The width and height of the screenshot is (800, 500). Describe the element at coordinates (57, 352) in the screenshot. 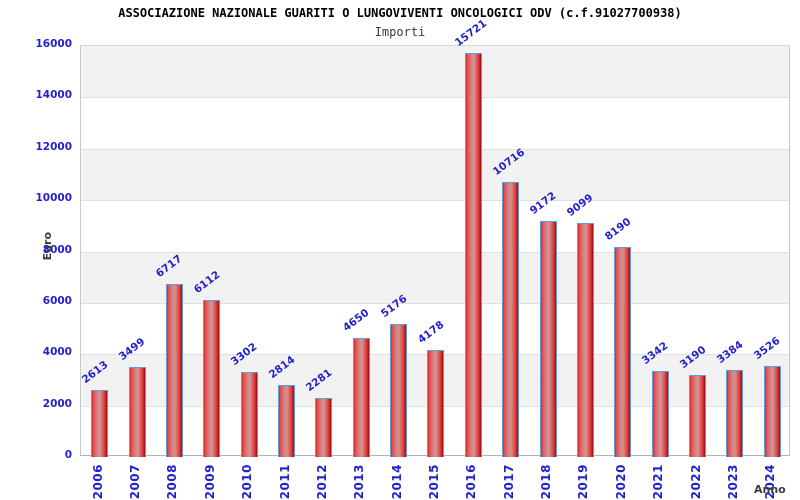

I see `y-tick-label: 4000` at that location.